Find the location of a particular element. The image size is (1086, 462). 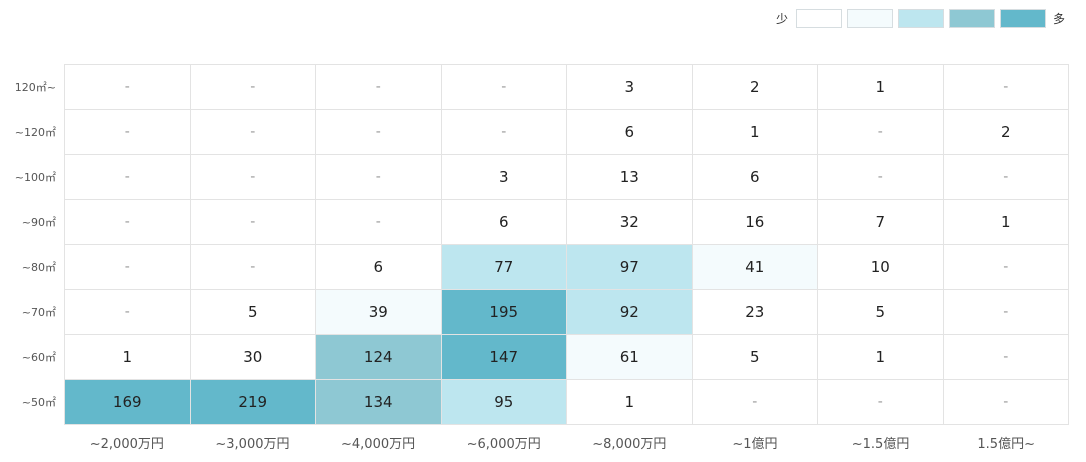

heatmap-cell: 16 is located at coordinates (755, 222).